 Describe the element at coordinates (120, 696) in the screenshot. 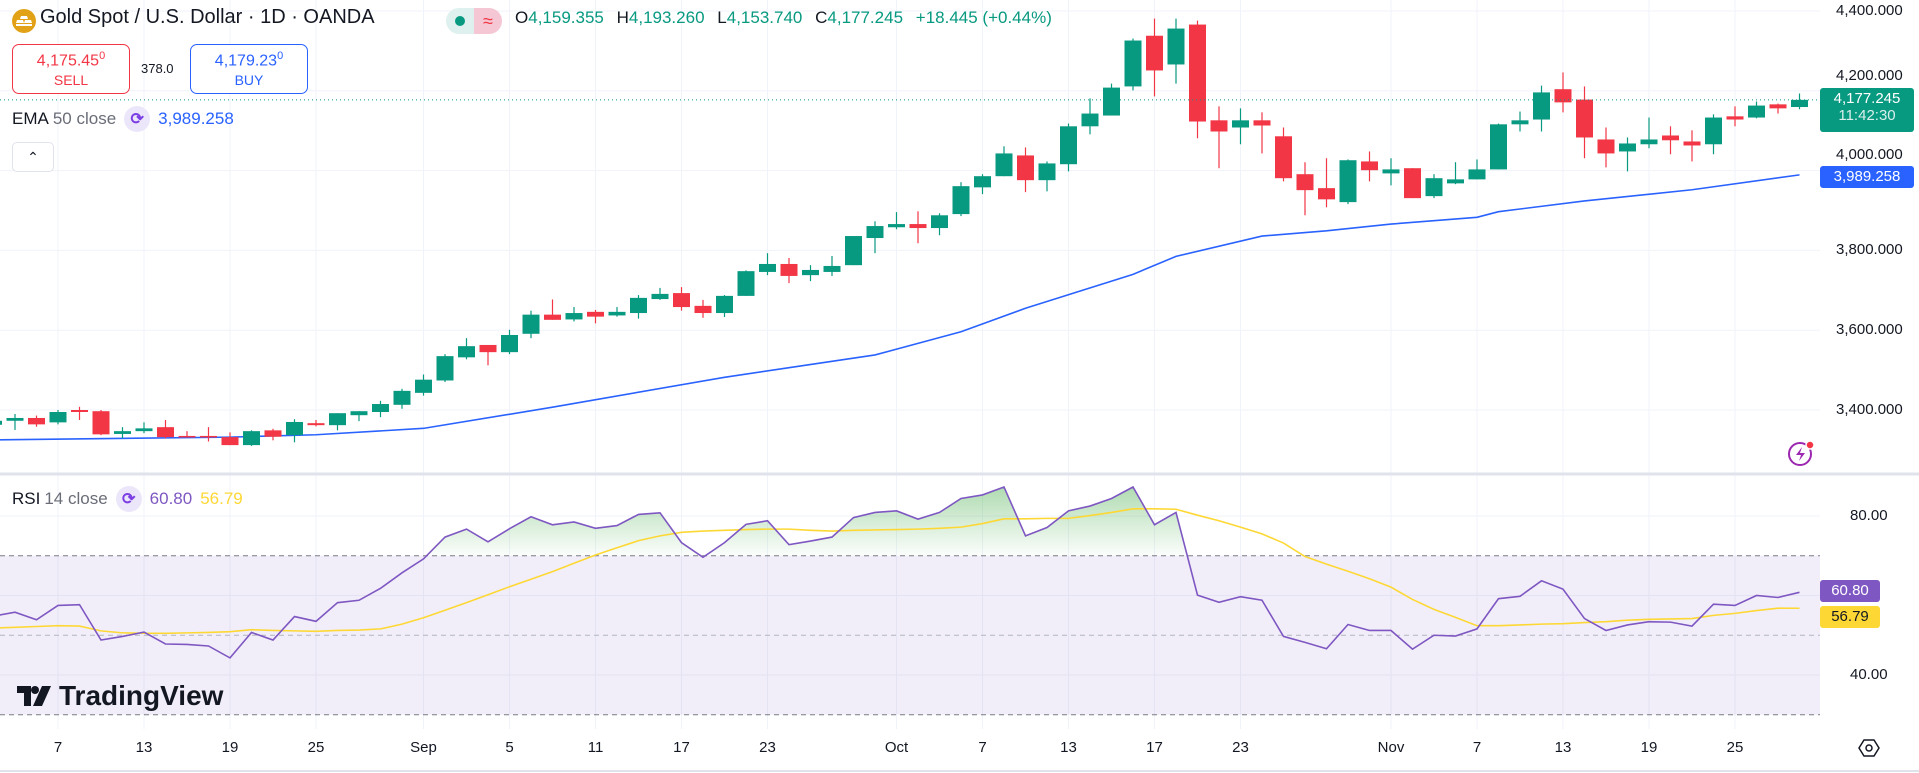

I see `tradingview-logo: TradingView` at that location.